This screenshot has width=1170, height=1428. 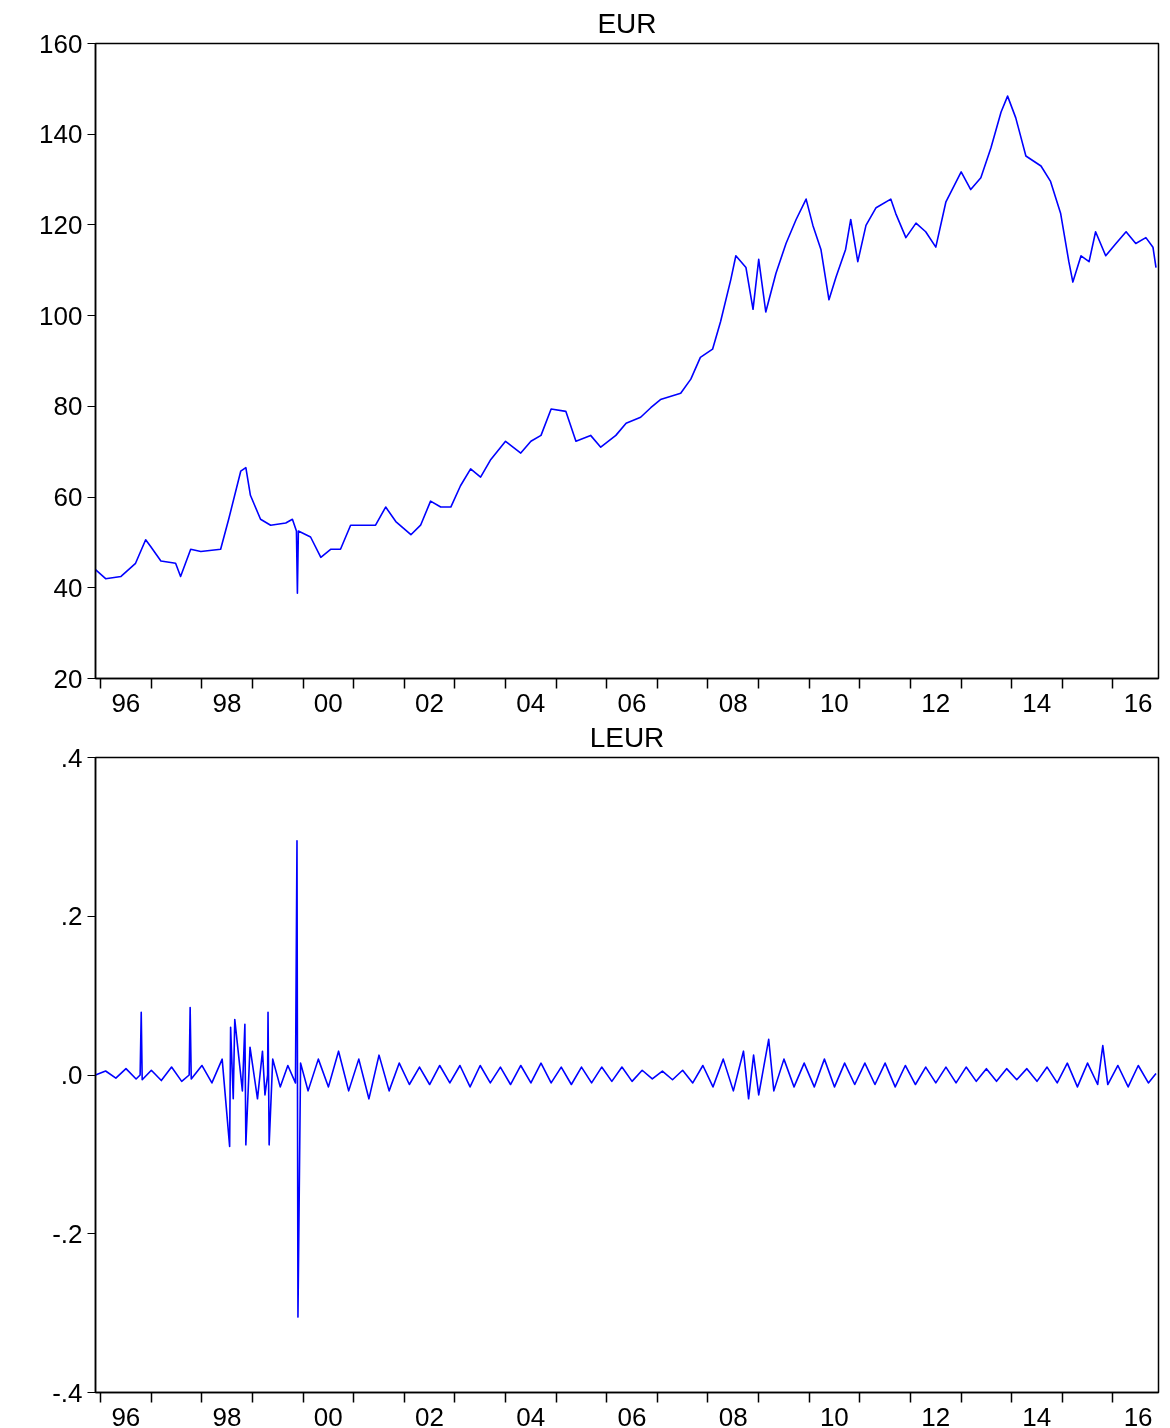 What do you see at coordinates (627, 23) in the screenshot?
I see `chart-title: EUR` at bounding box center [627, 23].